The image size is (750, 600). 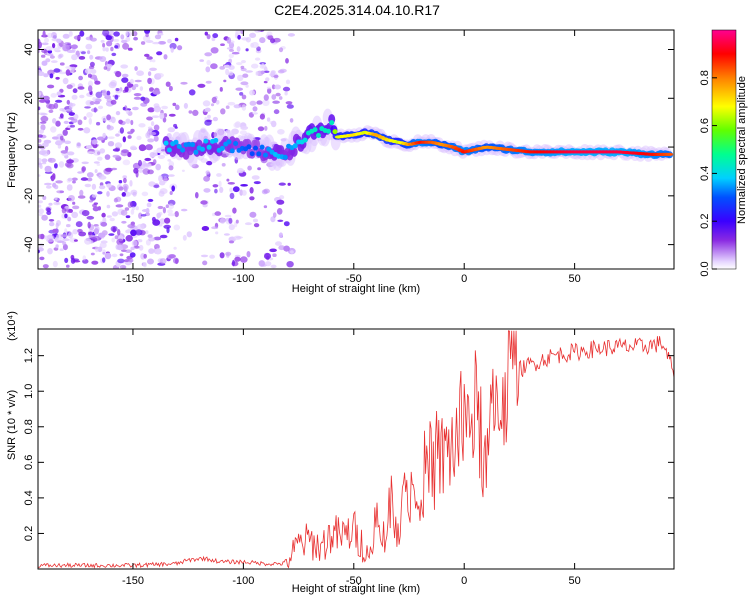 What do you see at coordinates (12, 425) in the screenshot?
I see `snr-y-axis-label: SNR (10 * v/v)` at bounding box center [12, 425].